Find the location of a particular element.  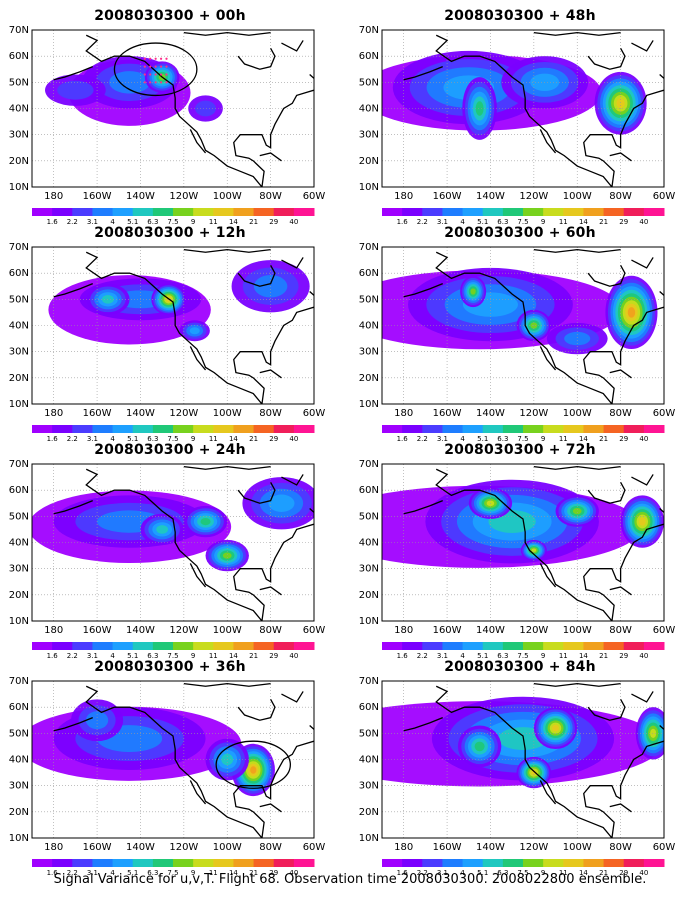

lat-tick-label: 50N is located at coordinates (369, 516).